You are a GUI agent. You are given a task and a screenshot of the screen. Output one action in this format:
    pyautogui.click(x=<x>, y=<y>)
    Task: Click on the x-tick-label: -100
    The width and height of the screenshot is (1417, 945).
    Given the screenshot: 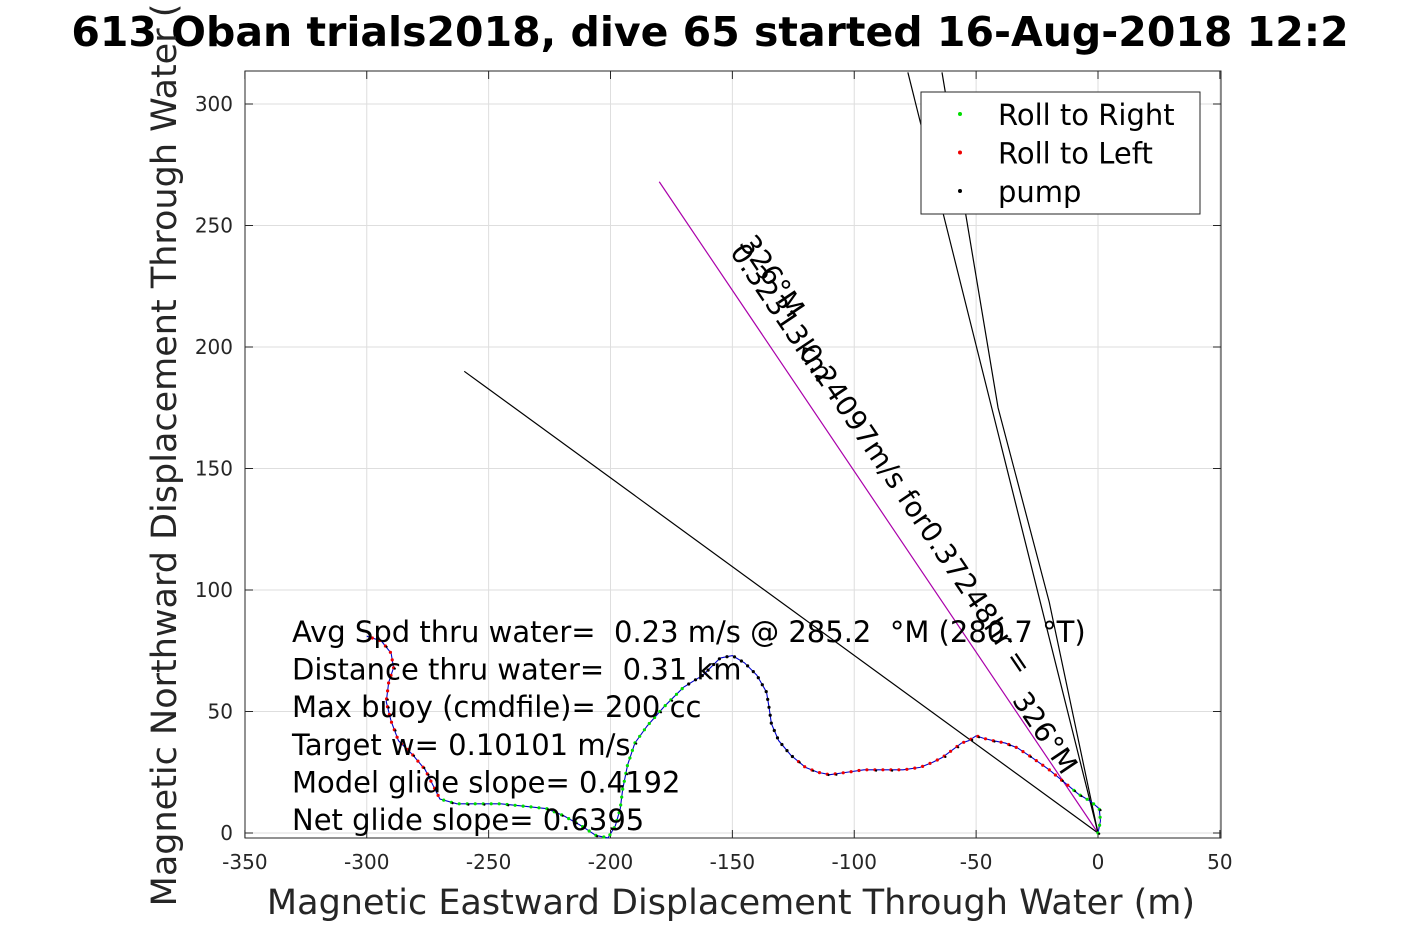 What is the action you would take?
    pyautogui.click(x=854, y=862)
    